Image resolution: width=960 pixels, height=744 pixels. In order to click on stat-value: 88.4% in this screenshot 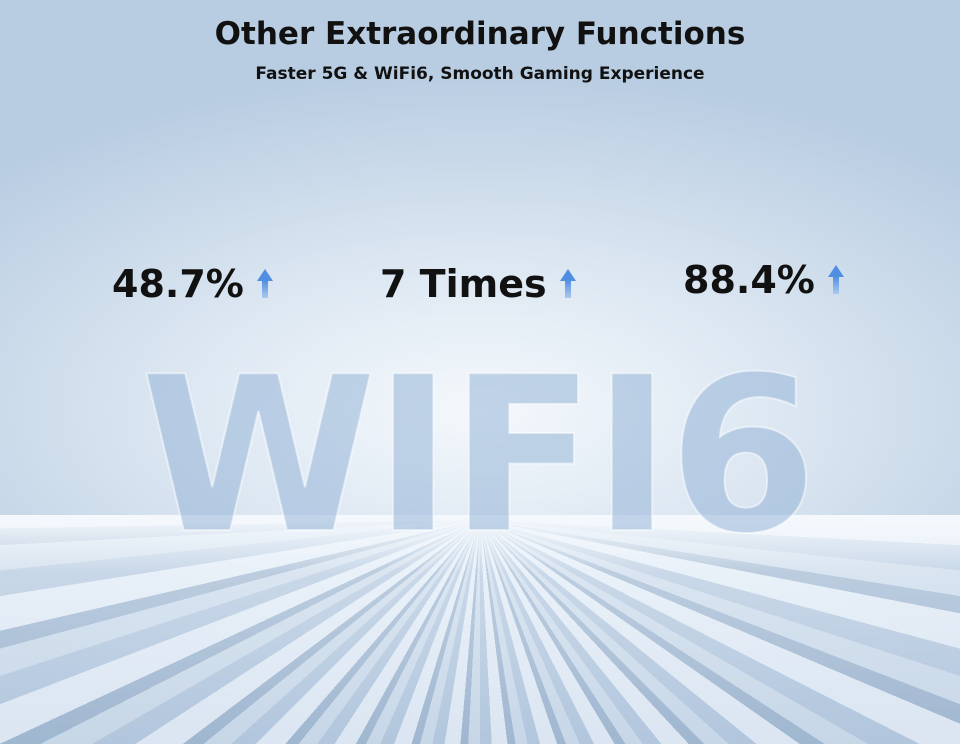, I will do `click(749, 280)`.